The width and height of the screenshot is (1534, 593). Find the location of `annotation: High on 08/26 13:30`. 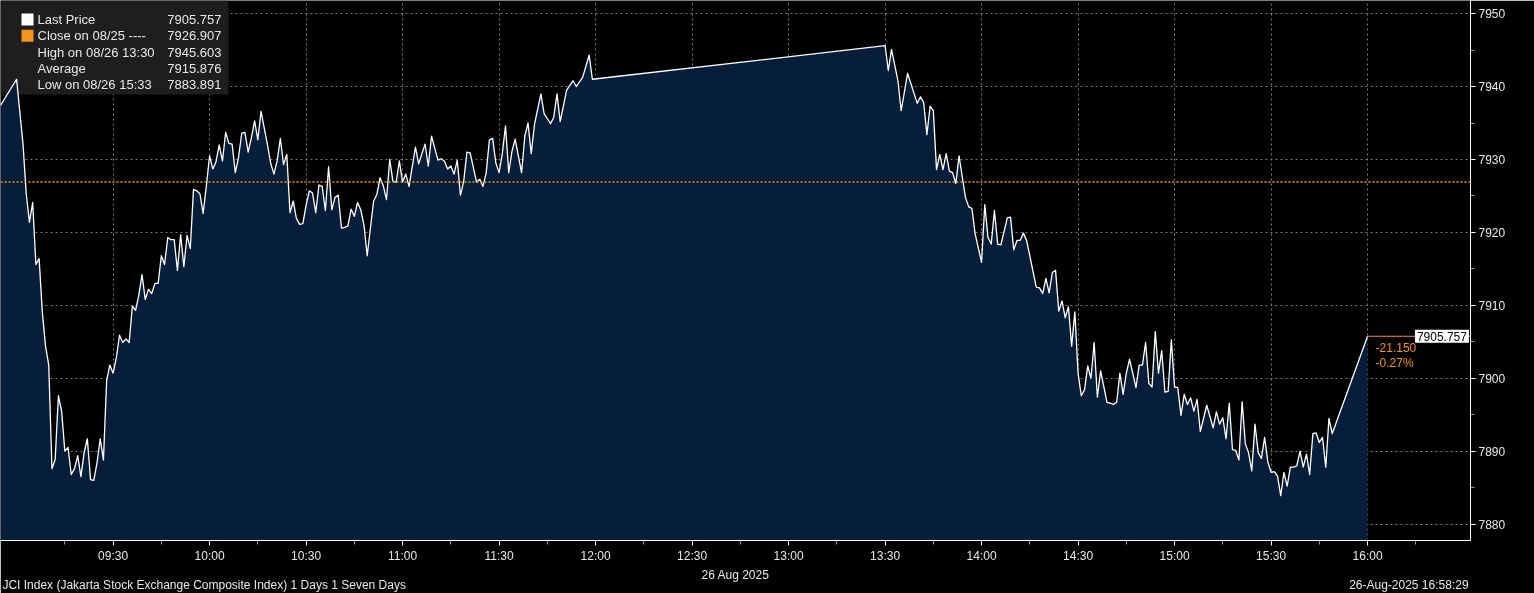

annotation: High on 08/26 13:30 is located at coordinates (96, 52).